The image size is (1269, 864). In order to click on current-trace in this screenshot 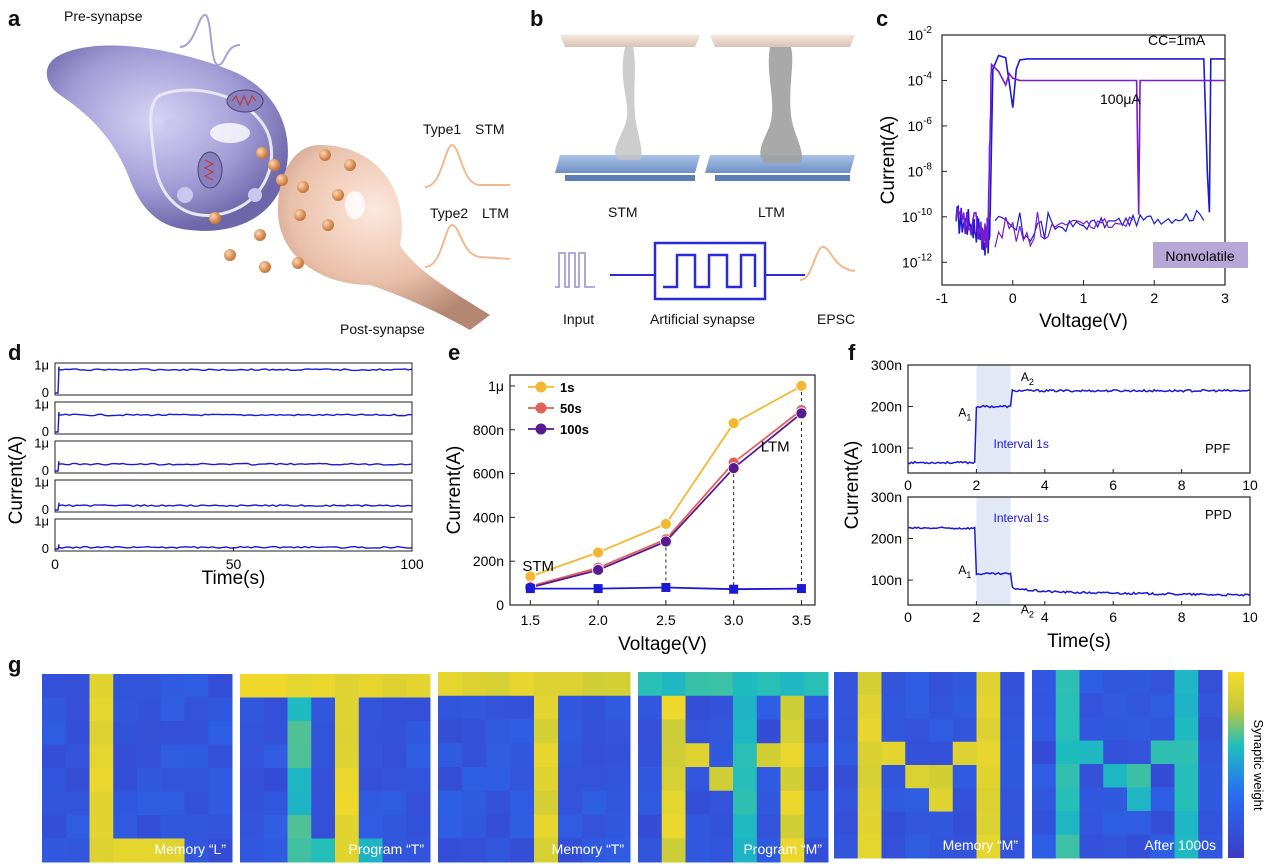, I will do `click(1079, 426)`.